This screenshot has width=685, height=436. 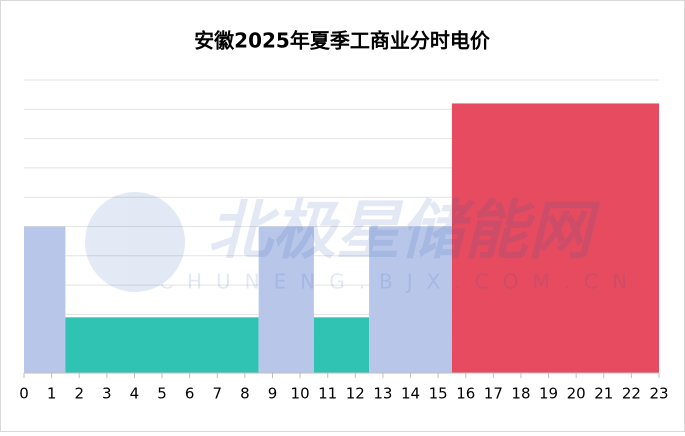 What do you see at coordinates (631, 394) in the screenshot?
I see `x-tick-label: 22` at bounding box center [631, 394].